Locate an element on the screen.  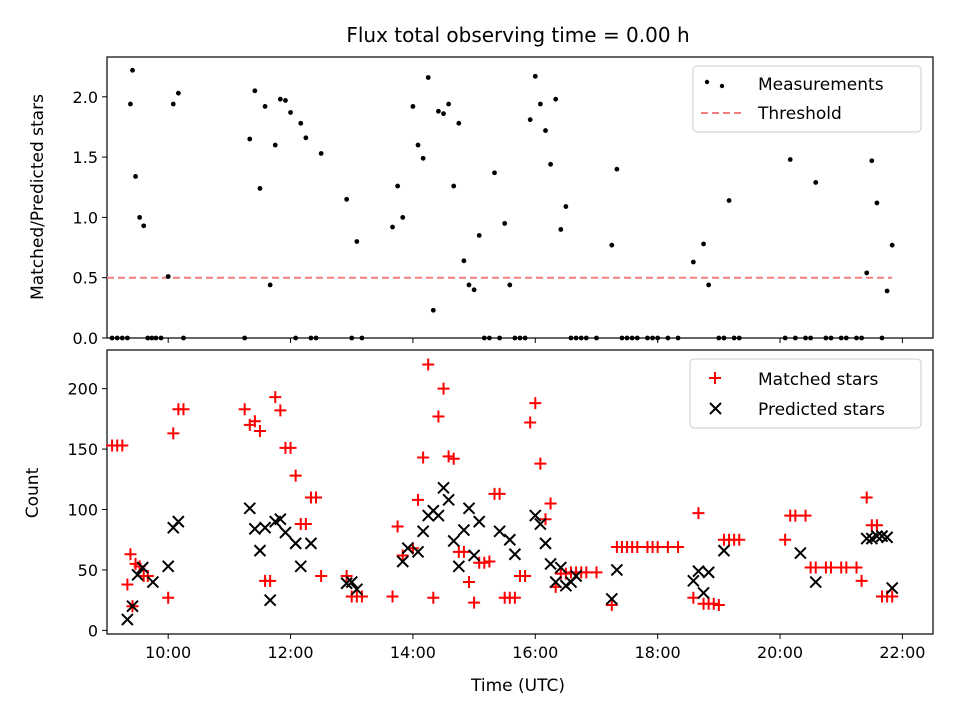
top-legend-box is located at coordinates (807, 99).